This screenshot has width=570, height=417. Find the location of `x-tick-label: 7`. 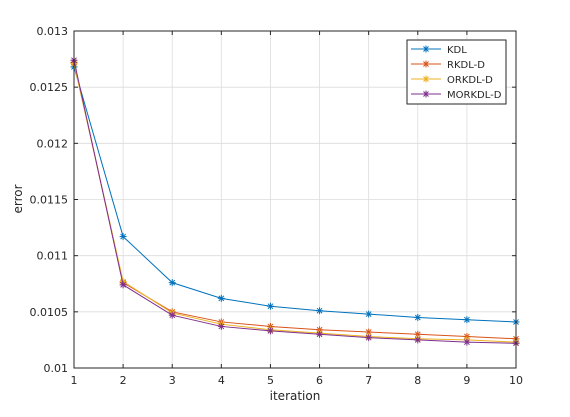

x-tick-label: 7 is located at coordinates (368, 380).